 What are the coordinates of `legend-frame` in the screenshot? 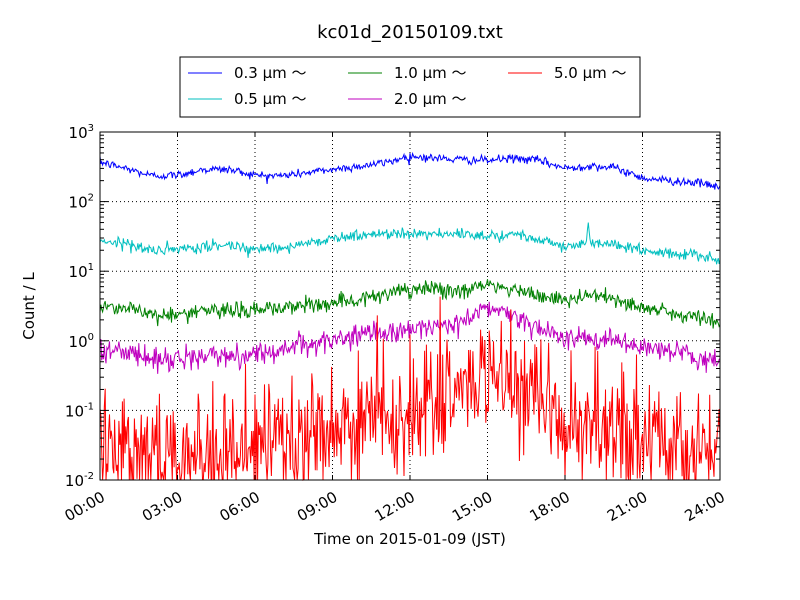 It's located at (410, 87).